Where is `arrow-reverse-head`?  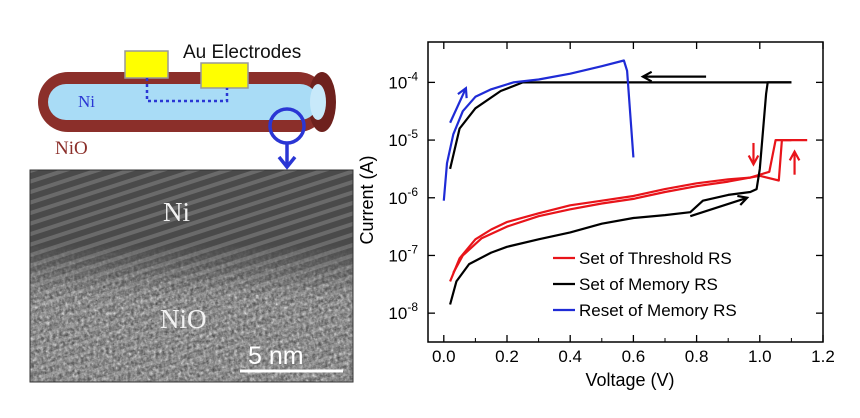
arrow-reverse-head is located at coordinates (646, 76).